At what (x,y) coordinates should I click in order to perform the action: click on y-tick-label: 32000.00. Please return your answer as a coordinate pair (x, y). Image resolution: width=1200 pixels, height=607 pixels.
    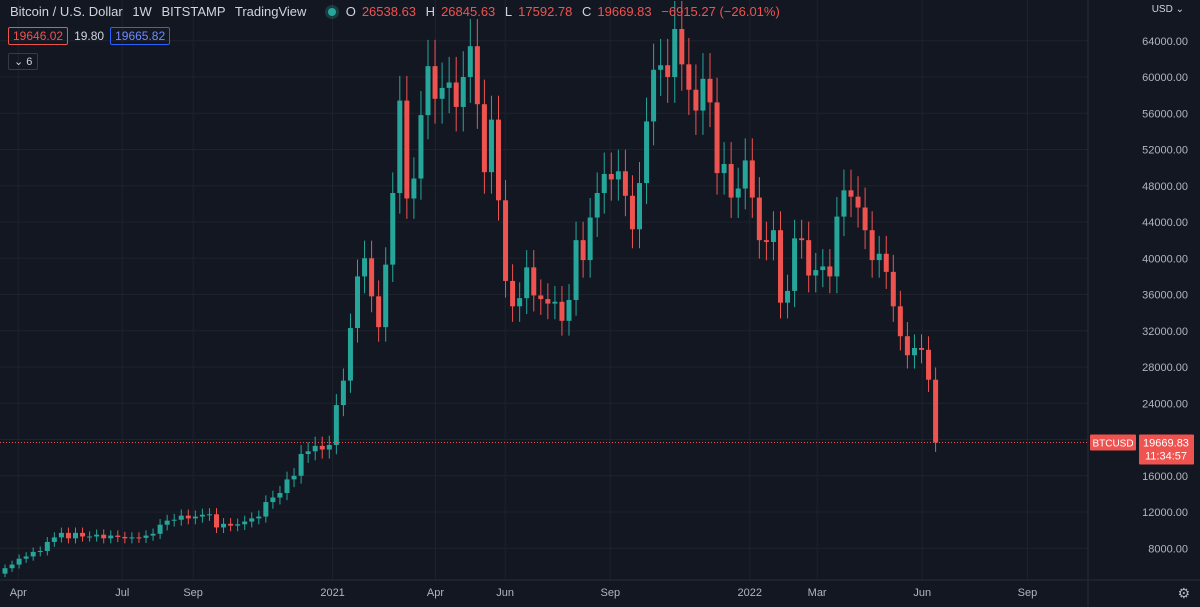
    Looking at the image, I should click on (1165, 332).